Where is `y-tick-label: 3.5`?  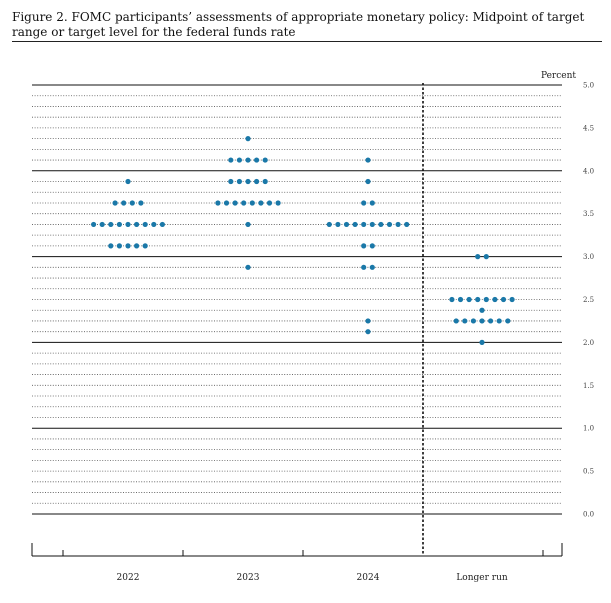
y-tick-label: 3.5 is located at coordinates (588, 214).